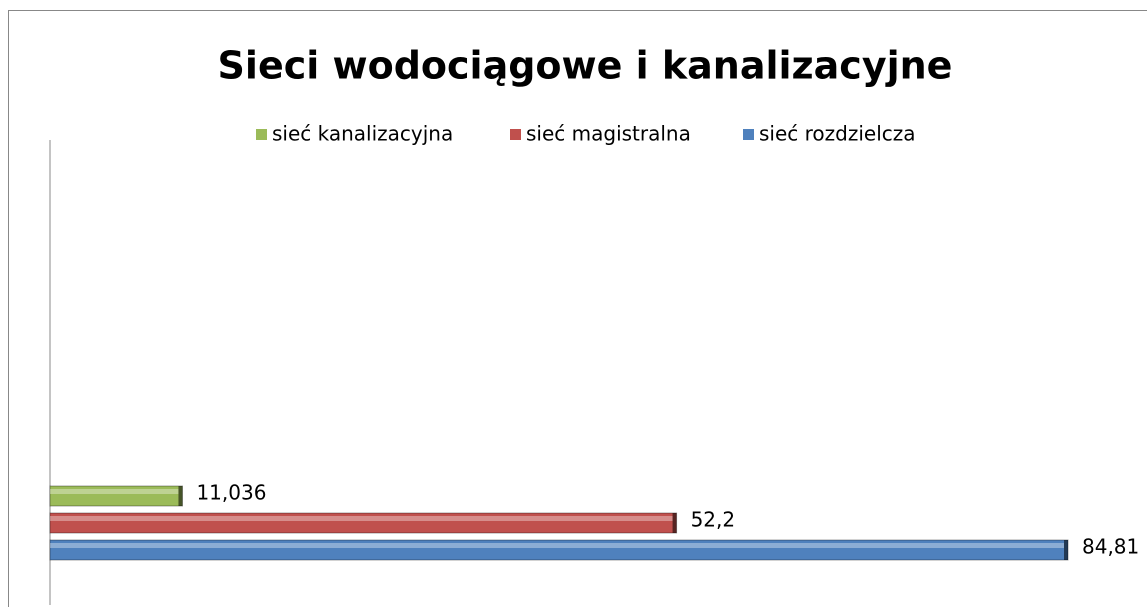  Describe the element at coordinates (837, 134) in the screenshot. I see `legend-label: sieć rozdzielcza` at that location.